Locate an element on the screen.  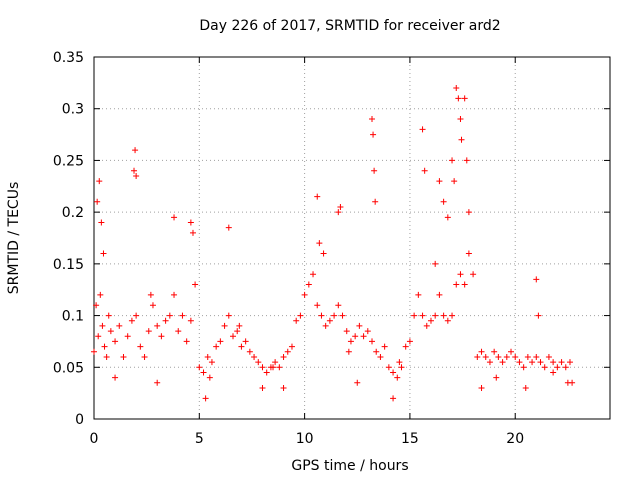
x-axis-label: GPS time / hours is located at coordinates (349, 466).